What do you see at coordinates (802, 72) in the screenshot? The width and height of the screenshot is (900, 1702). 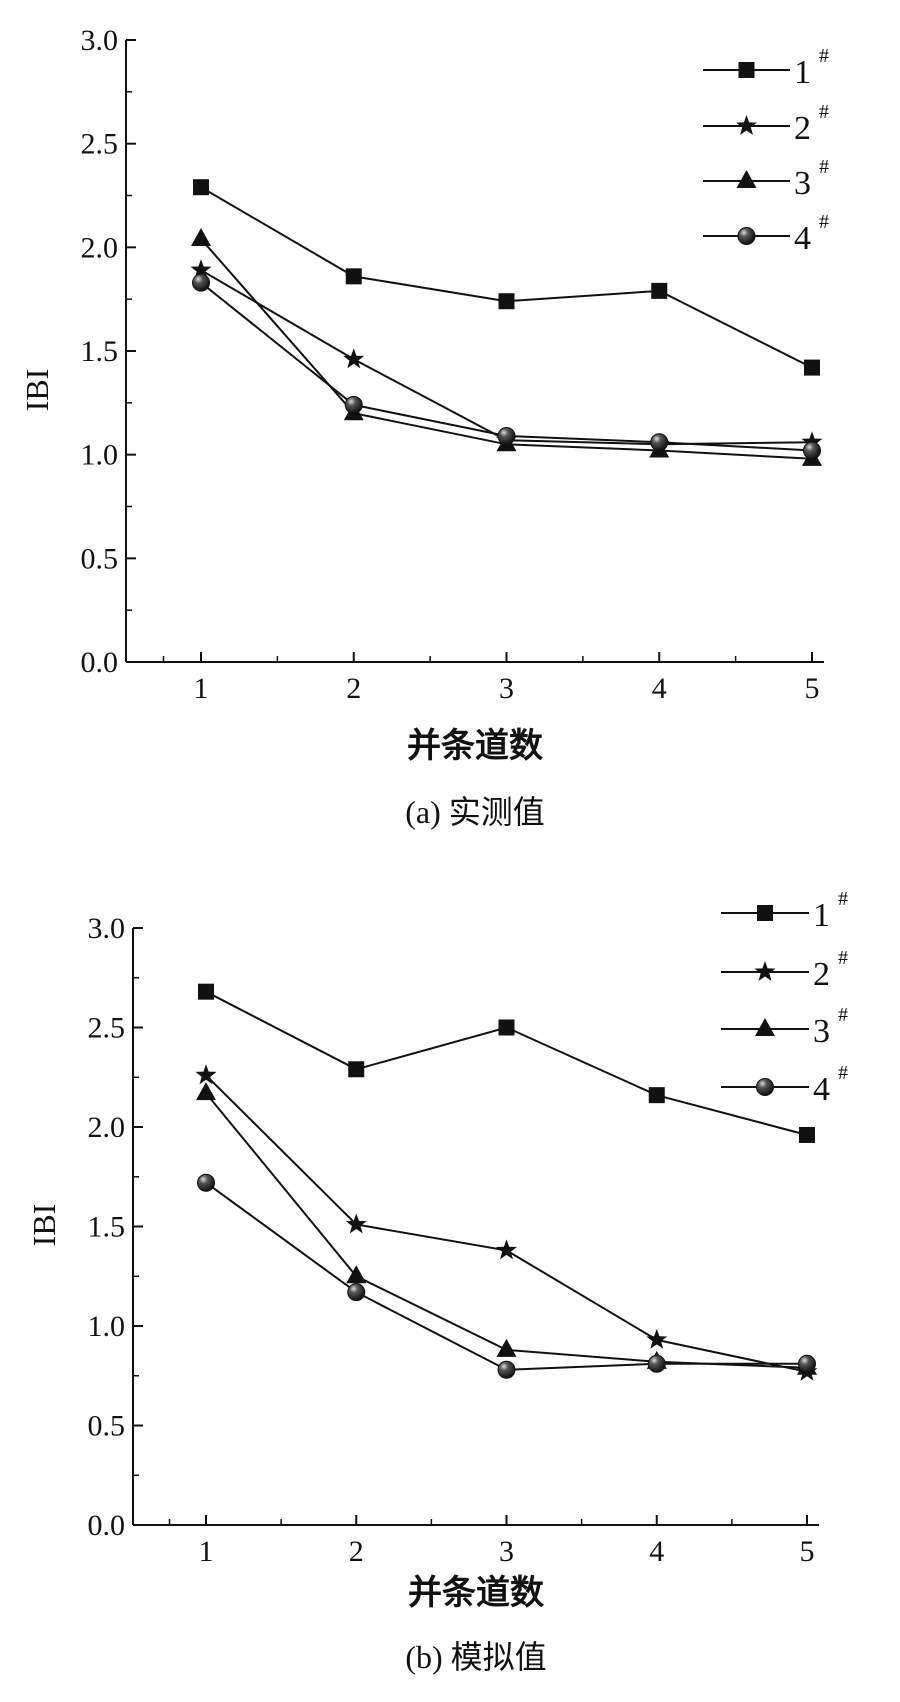 I see `legend-label: 1` at bounding box center [802, 72].